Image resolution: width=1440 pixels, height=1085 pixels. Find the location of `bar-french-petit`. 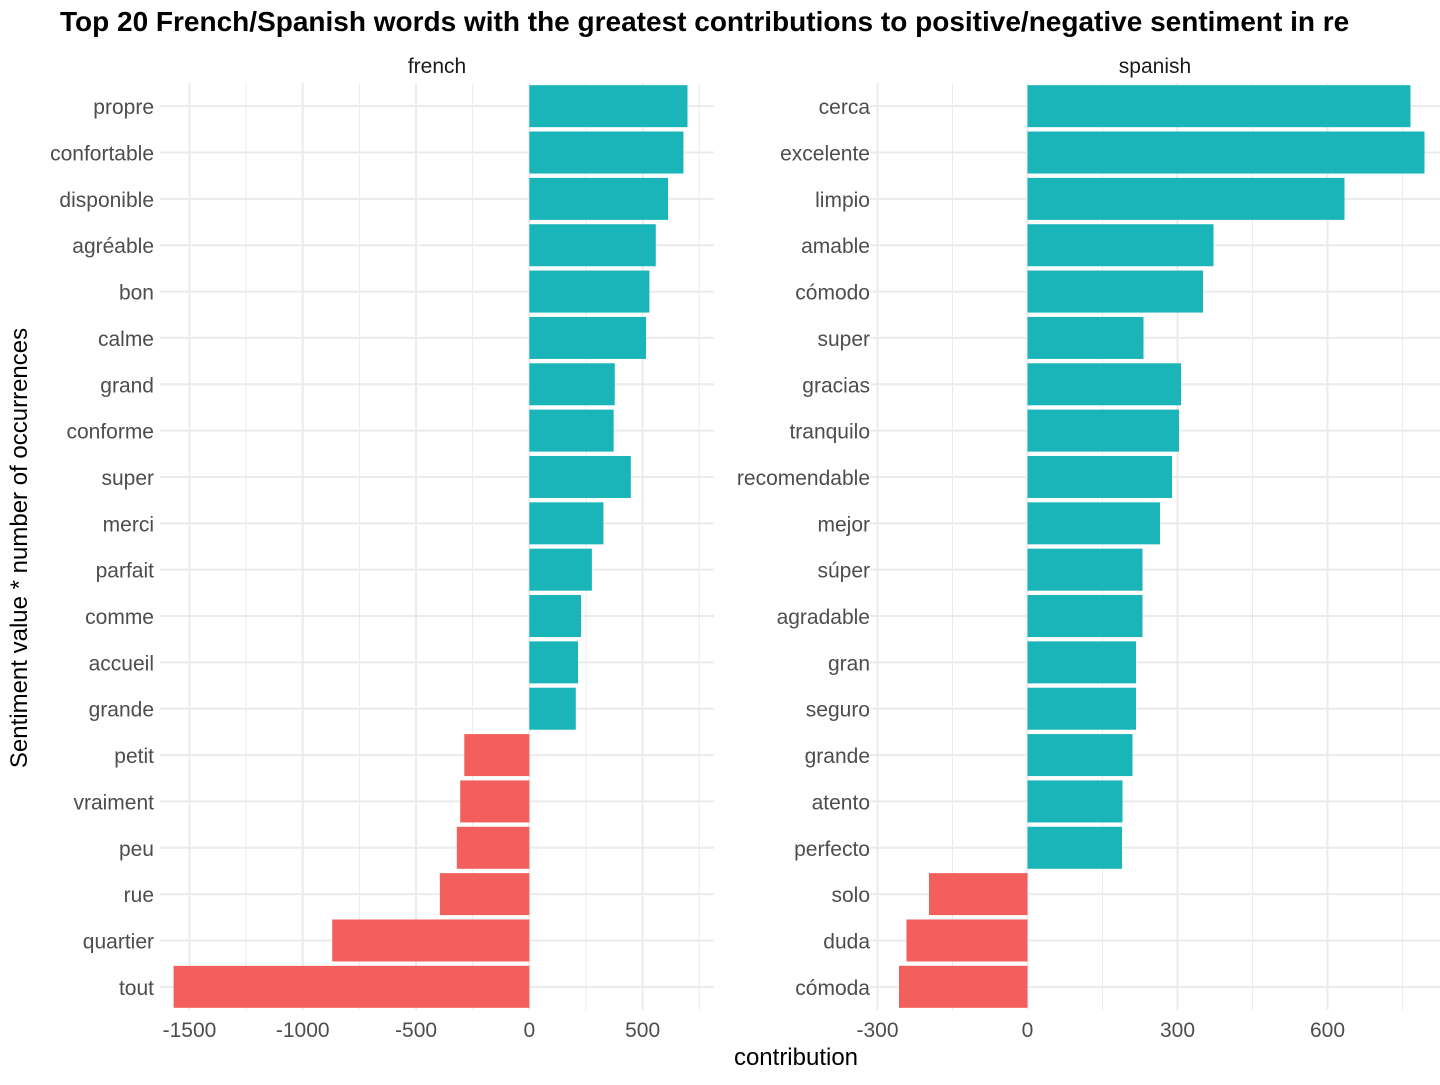

bar-french-petit is located at coordinates (497, 755).